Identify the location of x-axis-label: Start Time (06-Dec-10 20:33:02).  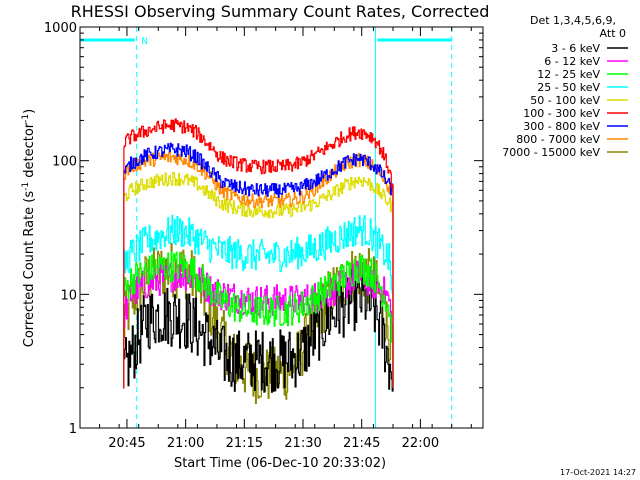
(280, 463).